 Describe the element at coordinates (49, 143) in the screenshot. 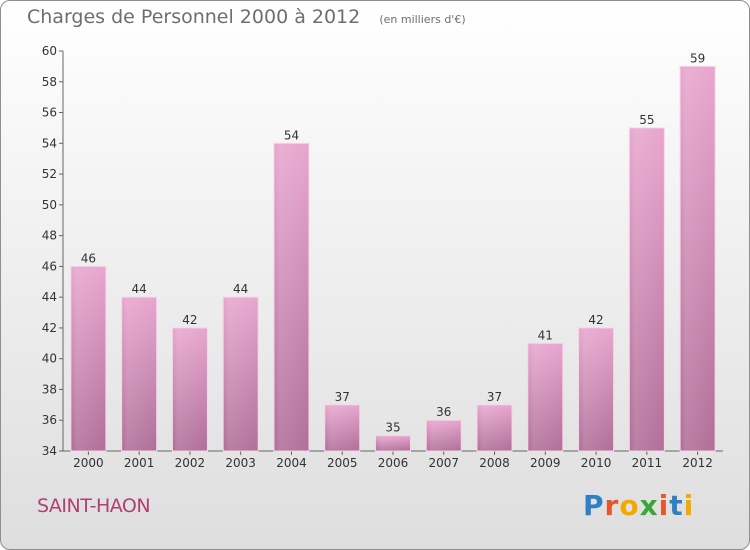

I see `y-tick-label: 54` at that location.